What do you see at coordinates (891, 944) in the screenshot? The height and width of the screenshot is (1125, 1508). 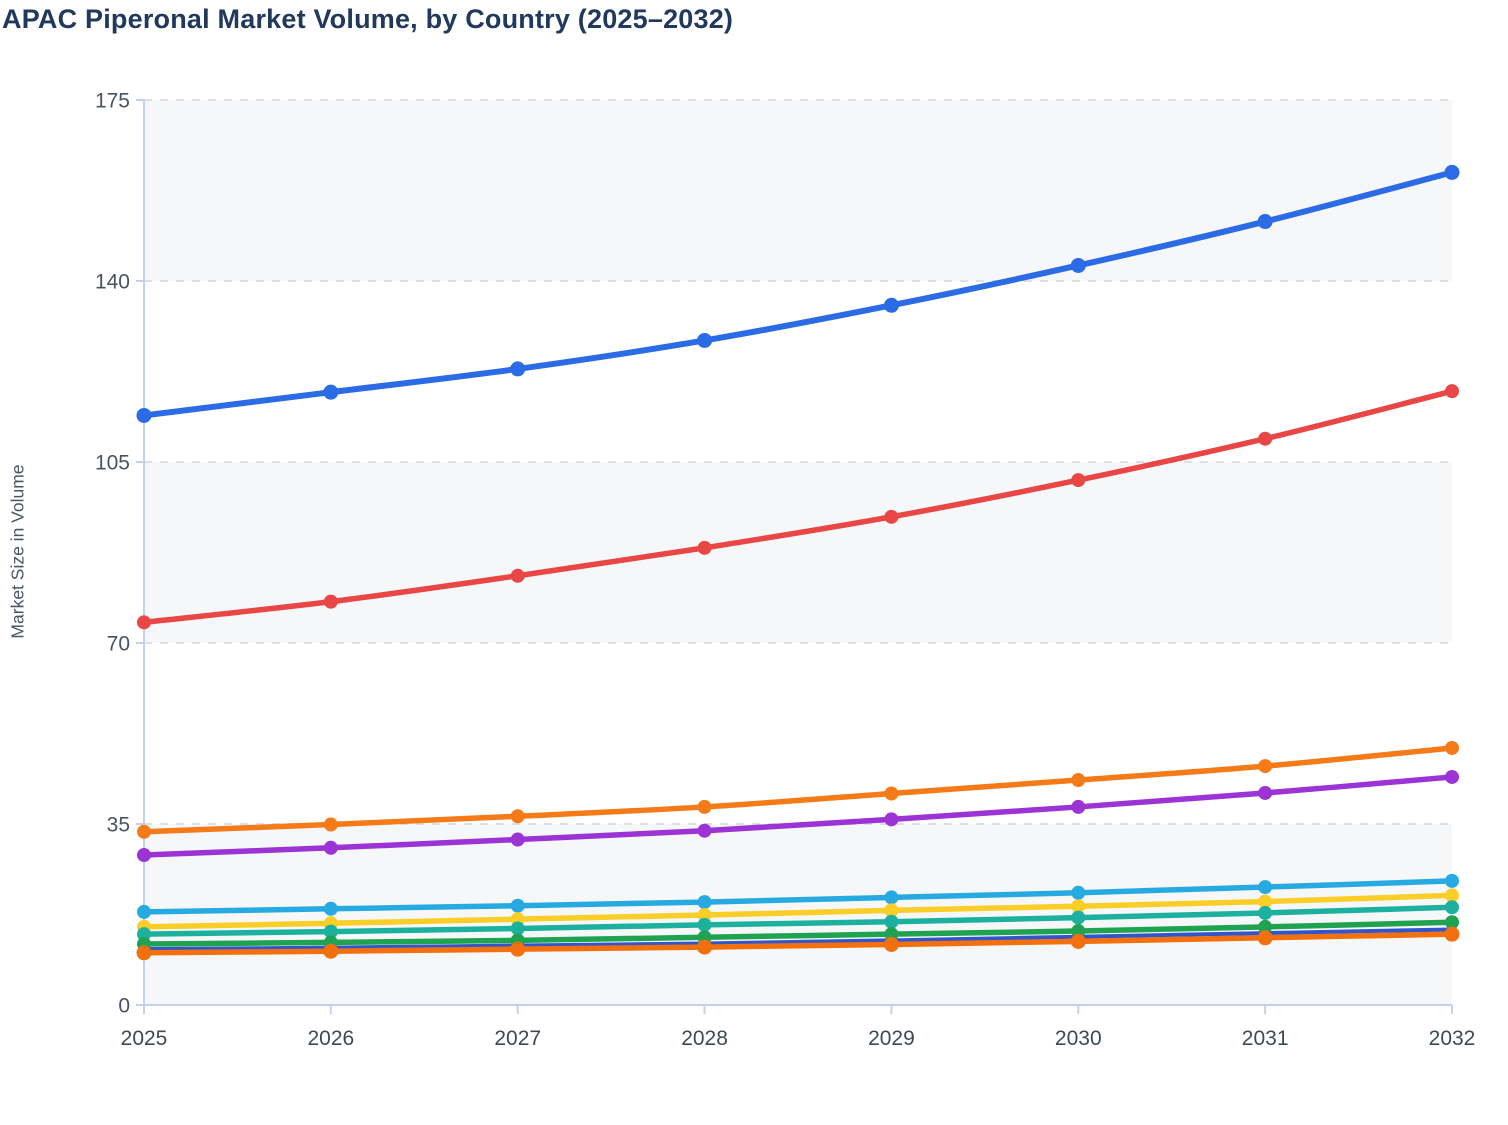 I see `series-marker-dark-orange-2029` at bounding box center [891, 944].